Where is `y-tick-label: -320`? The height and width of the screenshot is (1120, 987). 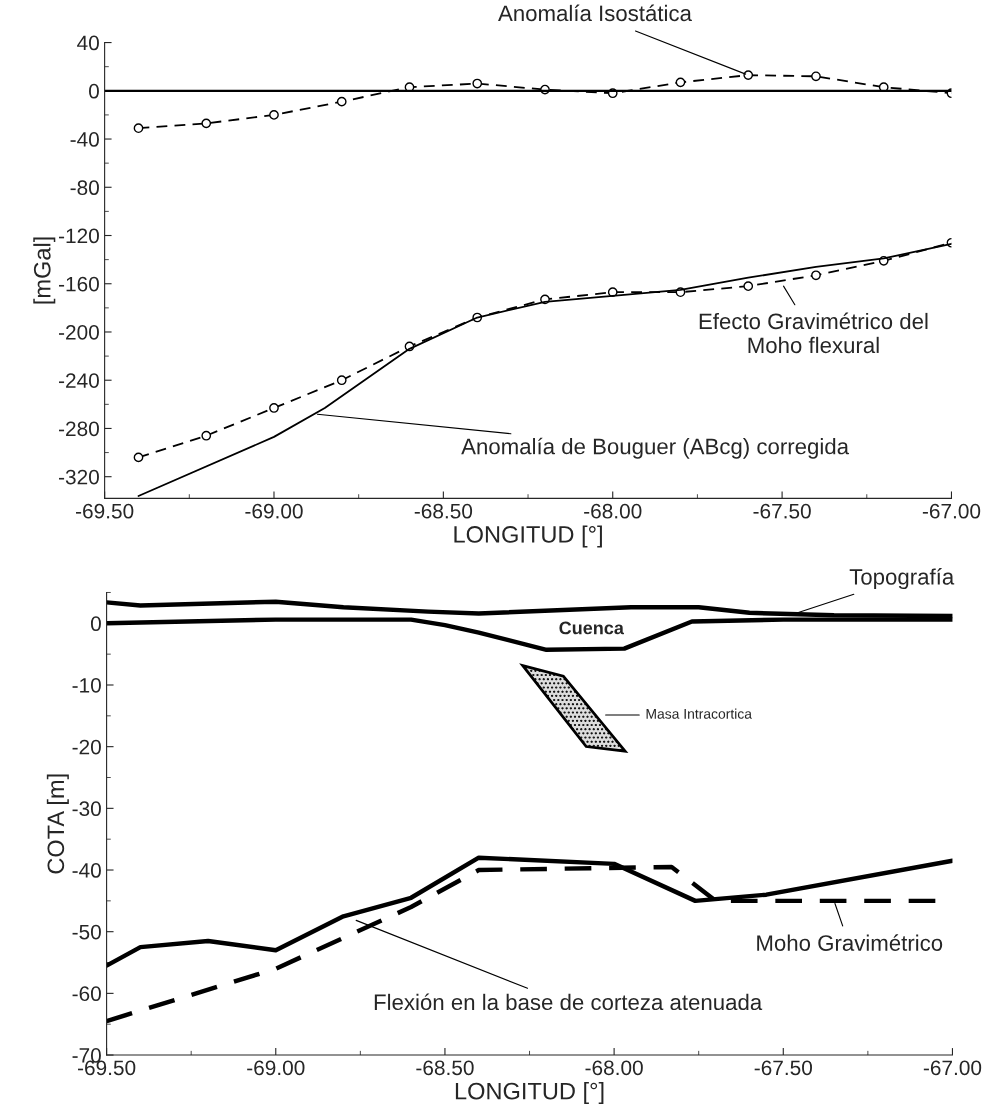
y-tick-label: -320 is located at coordinates (78, 477).